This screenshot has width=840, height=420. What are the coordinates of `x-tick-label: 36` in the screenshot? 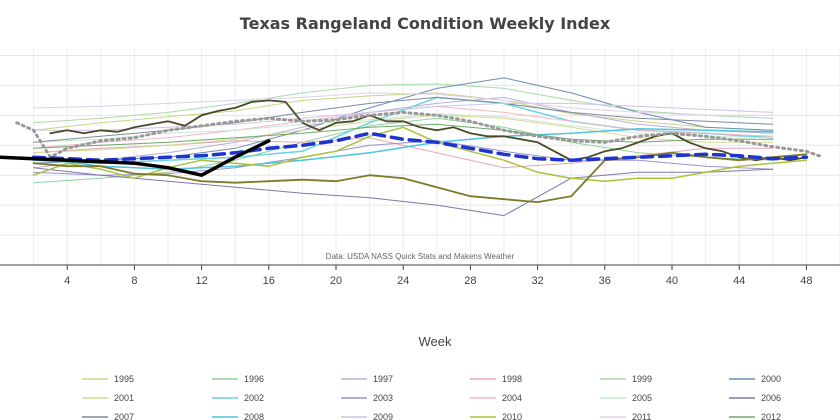 It's located at (605, 281).